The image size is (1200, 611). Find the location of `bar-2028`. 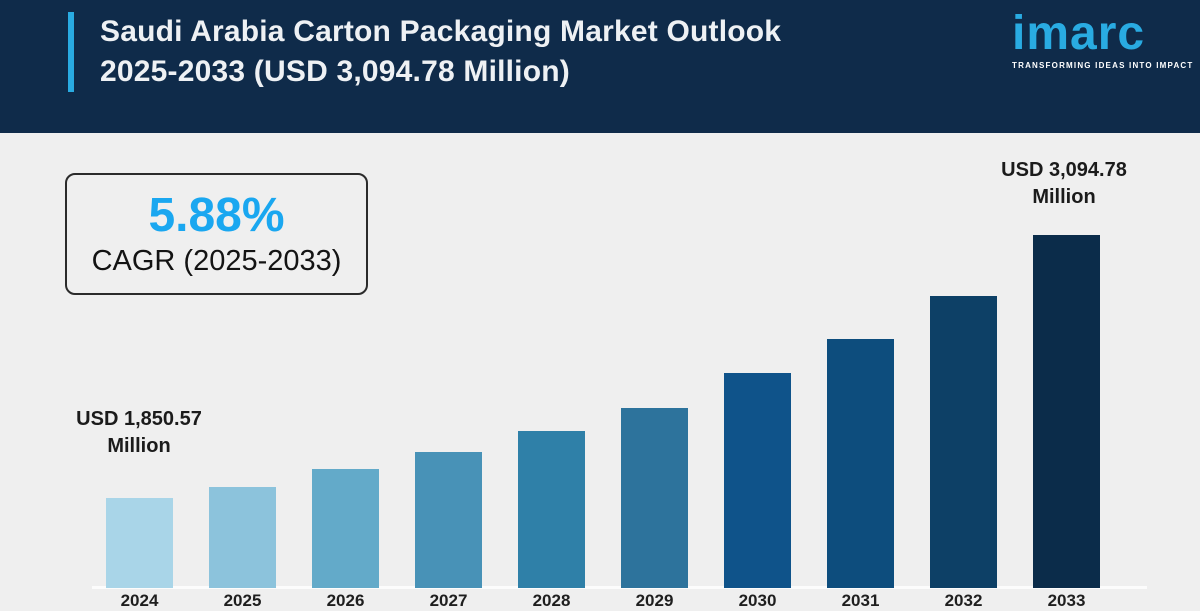

bar-2028 is located at coordinates (551, 509).